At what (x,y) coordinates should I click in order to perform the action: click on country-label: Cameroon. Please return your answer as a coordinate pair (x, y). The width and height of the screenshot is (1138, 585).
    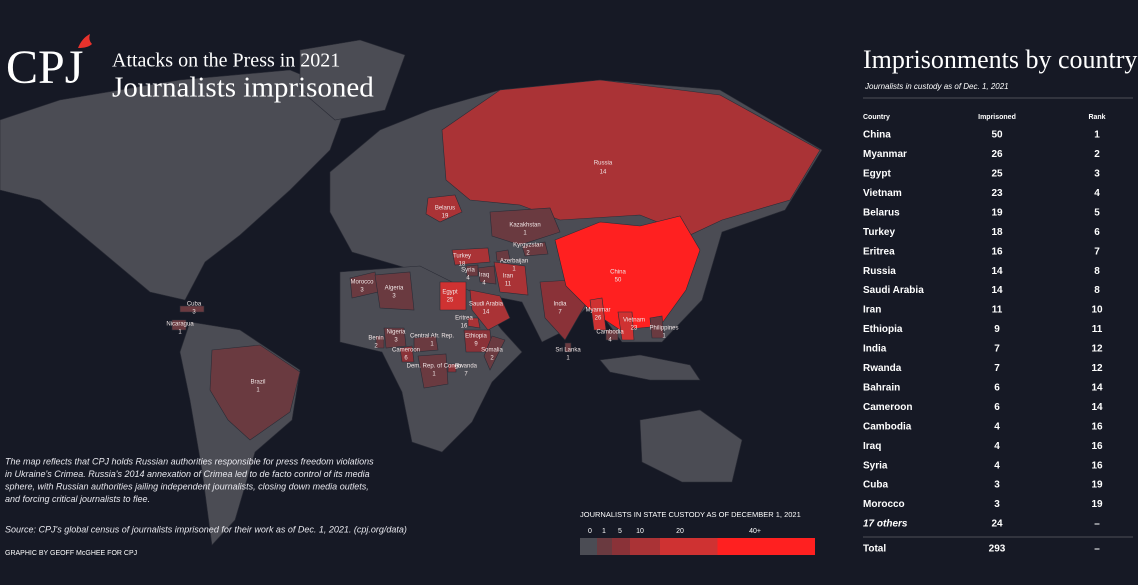
    Looking at the image, I should click on (406, 351).